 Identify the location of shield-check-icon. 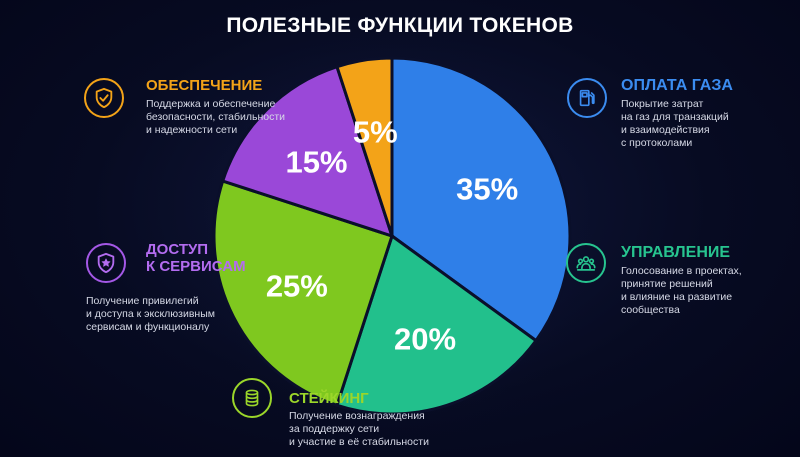
(104, 98).